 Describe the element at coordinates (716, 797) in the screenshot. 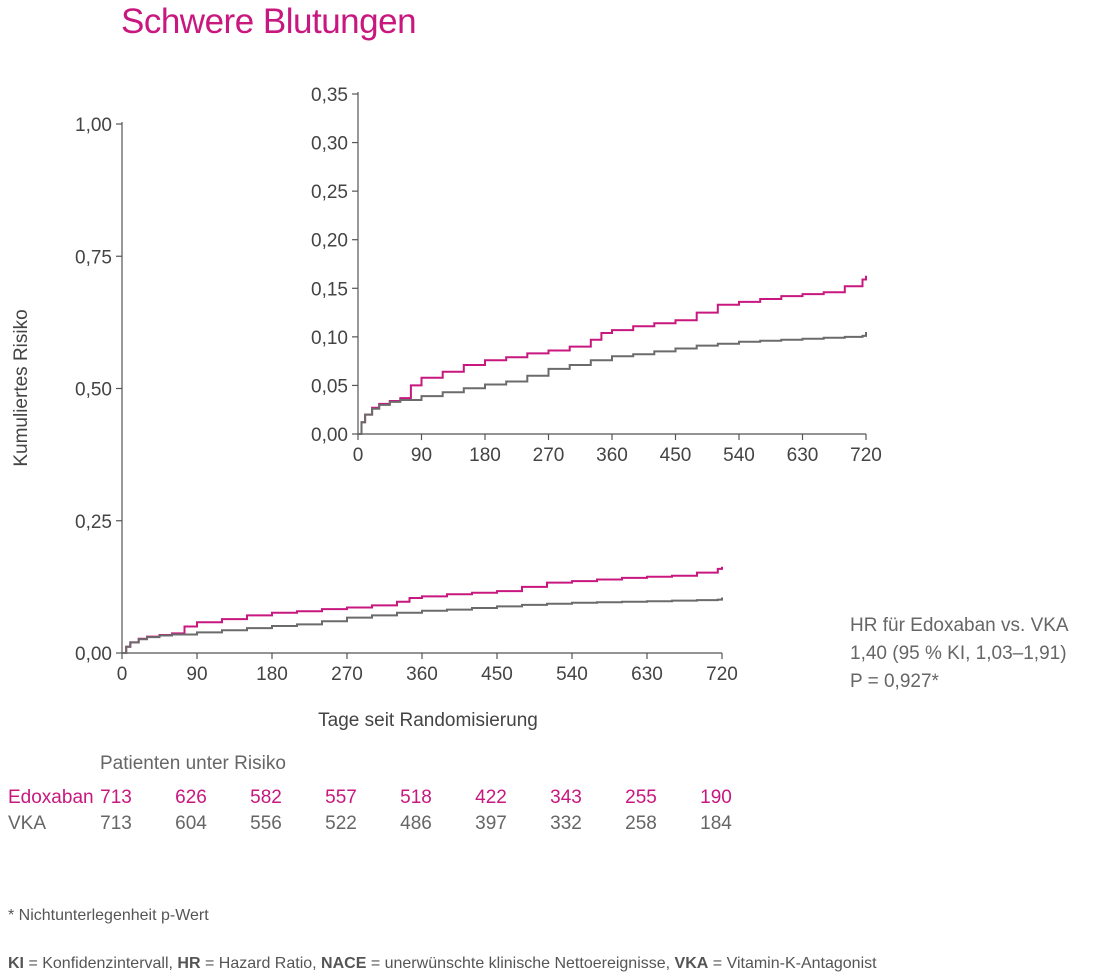

I see `risk-count: 190` at that location.